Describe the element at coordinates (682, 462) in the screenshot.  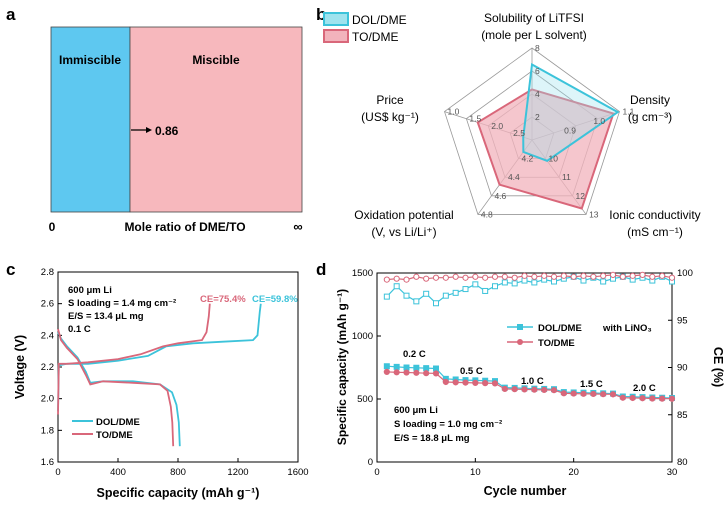
I see `y2-tick-label-d-0: 80` at that location.